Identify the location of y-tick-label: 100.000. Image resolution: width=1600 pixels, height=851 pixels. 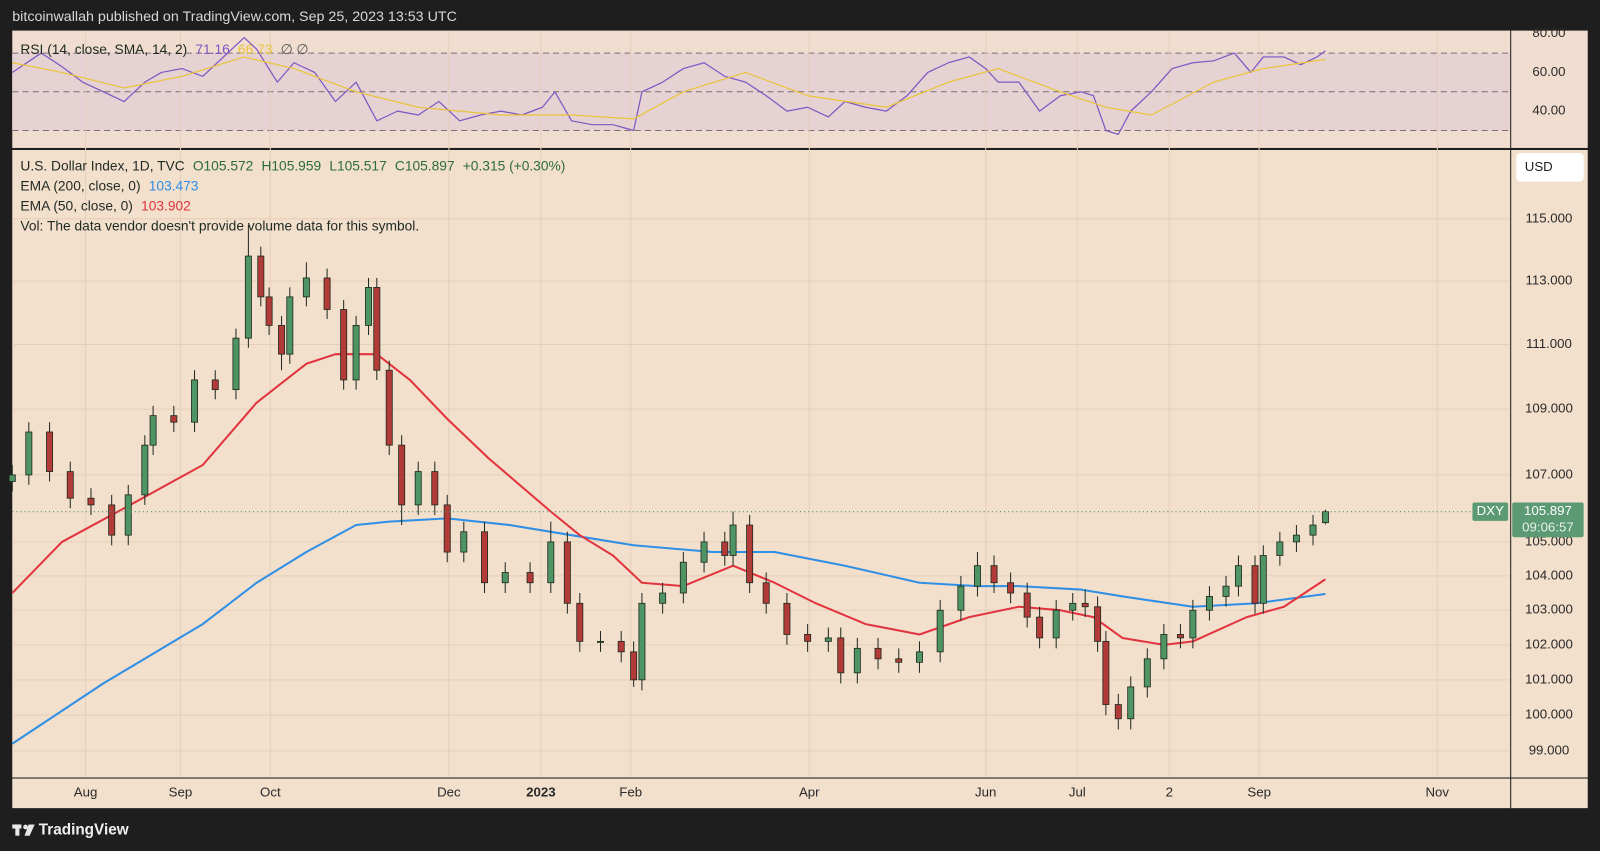
(1549, 714).